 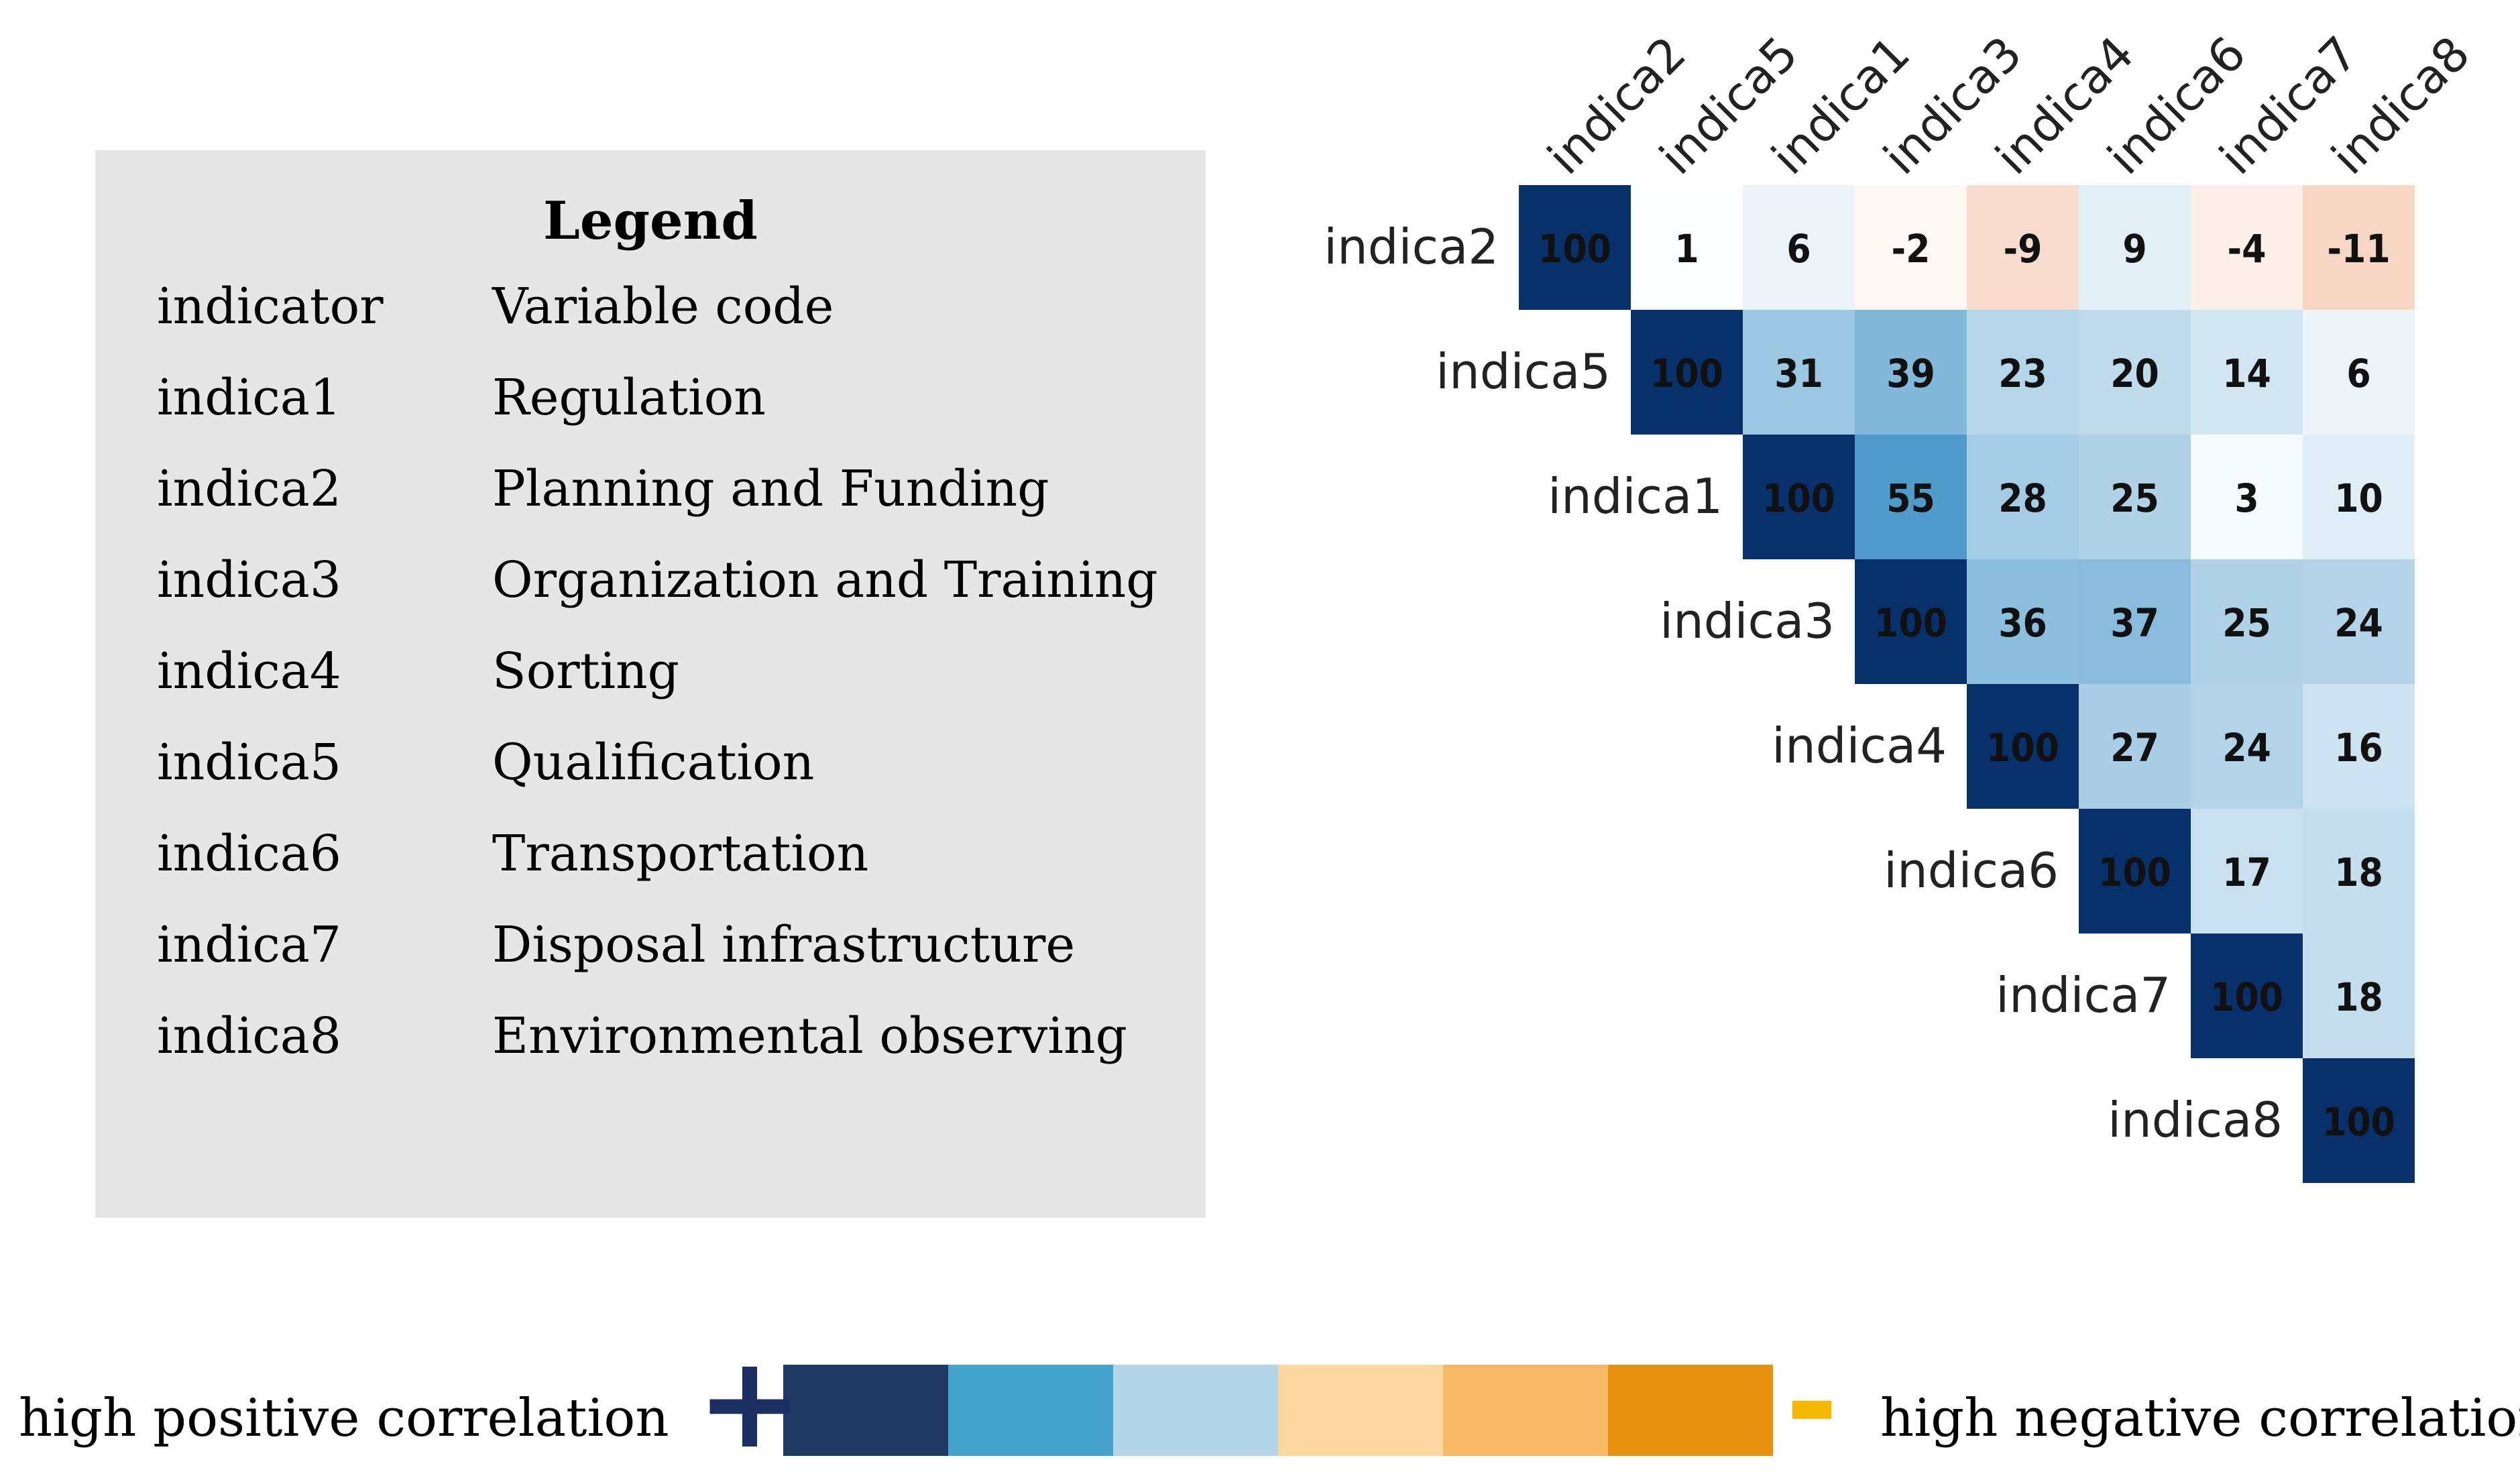 I want to click on row-label: indica1, so click(x=1635, y=496).